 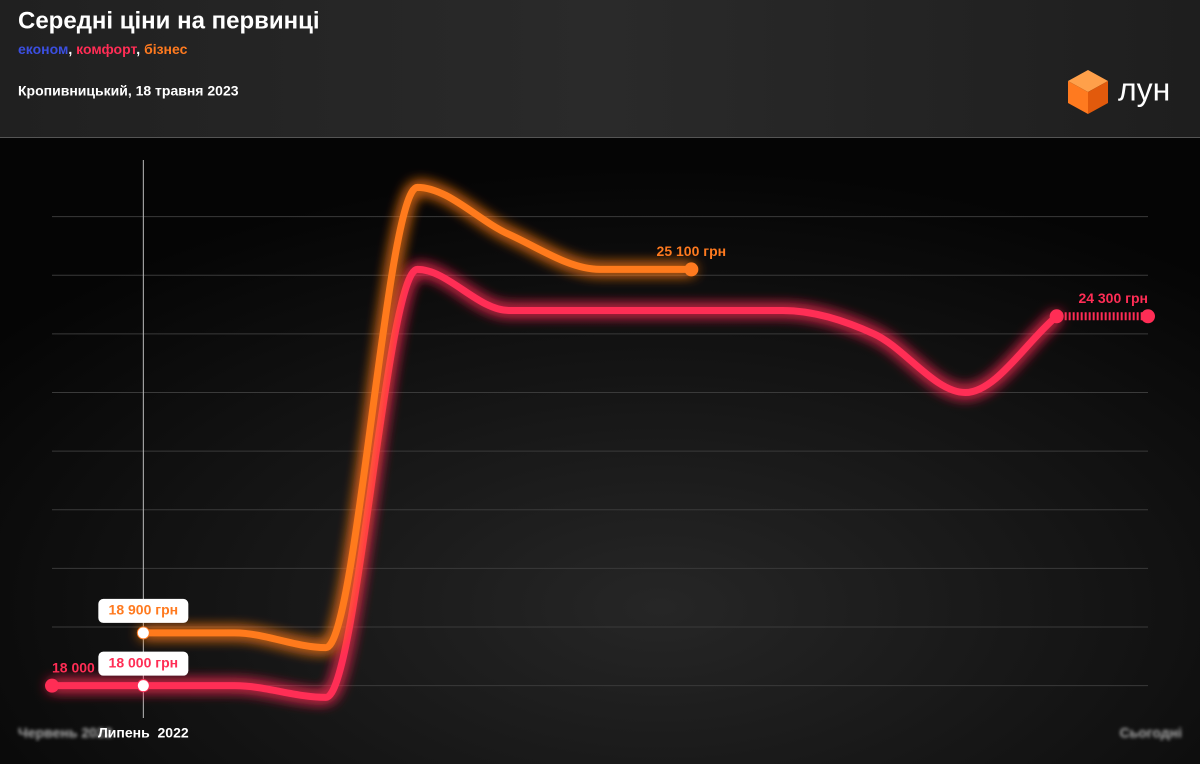 What do you see at coordinates (106, 49) in the screenshot?
I see `legend-item: комфорт` at bounding box center [106, 49].